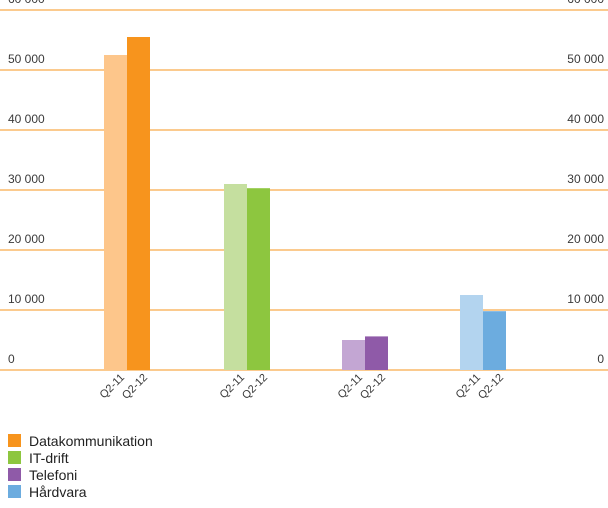 This screenshot has width=608, height=508. I want to click on y-tick-label-right: 20 000, so click(585, 239).